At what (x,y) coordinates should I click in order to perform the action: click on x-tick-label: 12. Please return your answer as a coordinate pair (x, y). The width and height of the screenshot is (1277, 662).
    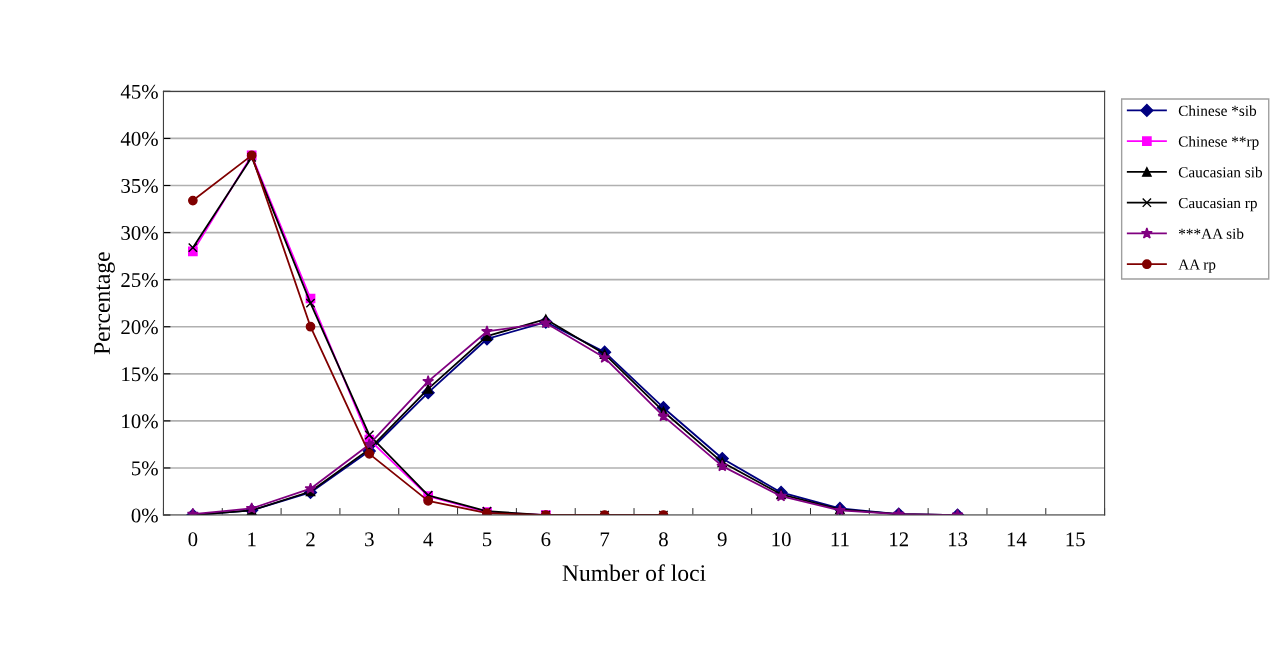
    Looking at the image, I should click on (899, 539).